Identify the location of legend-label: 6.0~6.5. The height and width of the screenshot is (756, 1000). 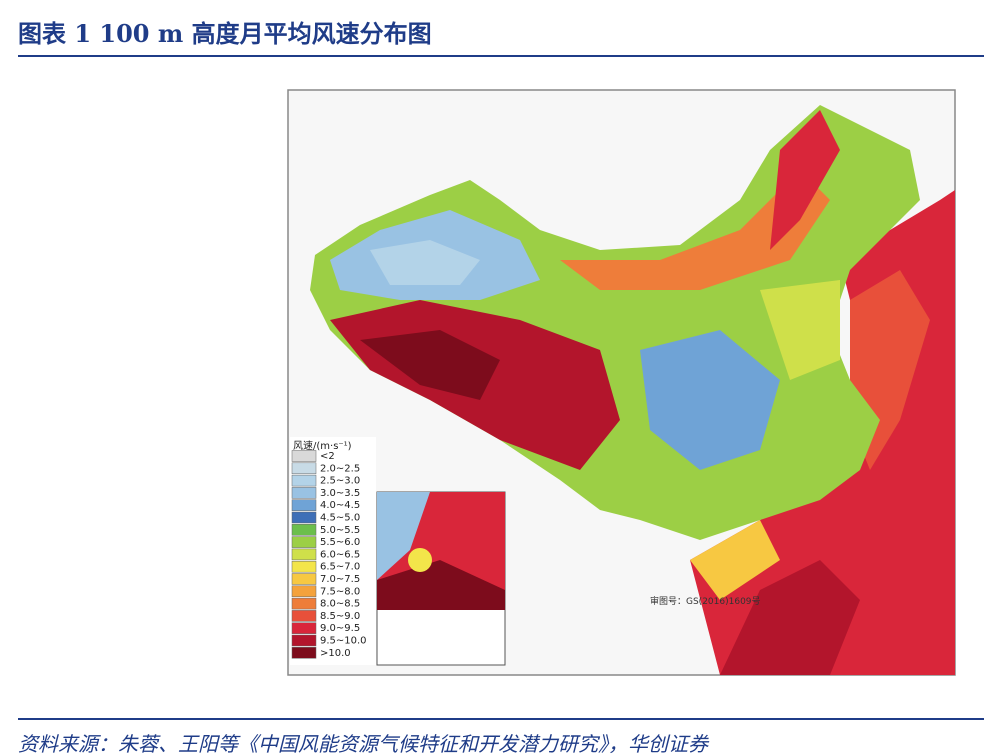
(340, 554).